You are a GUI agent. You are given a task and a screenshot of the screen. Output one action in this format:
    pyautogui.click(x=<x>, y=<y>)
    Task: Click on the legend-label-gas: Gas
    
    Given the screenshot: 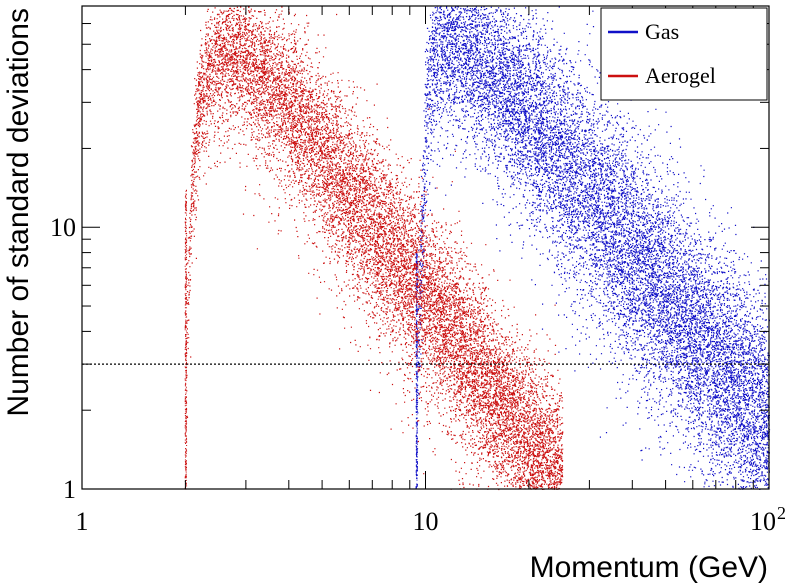 What is the action you would take?
    pyautogui.click(x=662, y=31)
    